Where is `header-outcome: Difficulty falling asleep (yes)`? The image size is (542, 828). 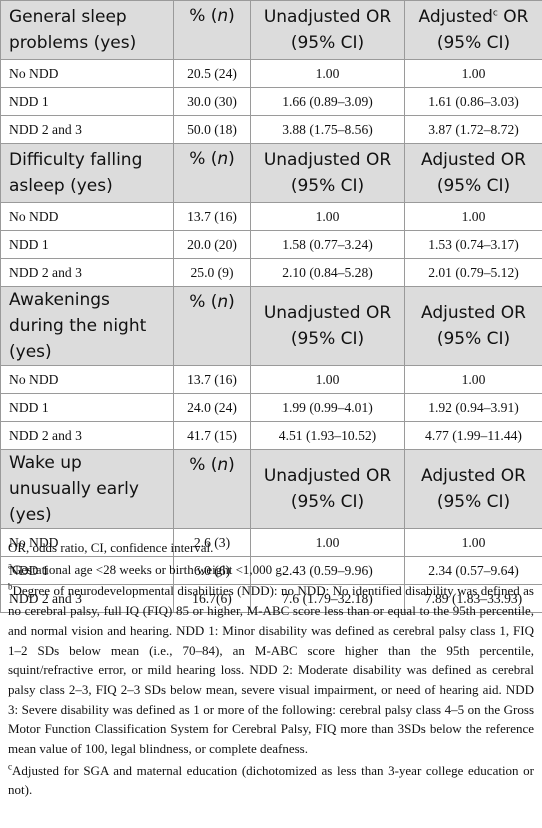
header-outcome: Difficulty falling asleep (yes) is located at coordinates (87, 173).